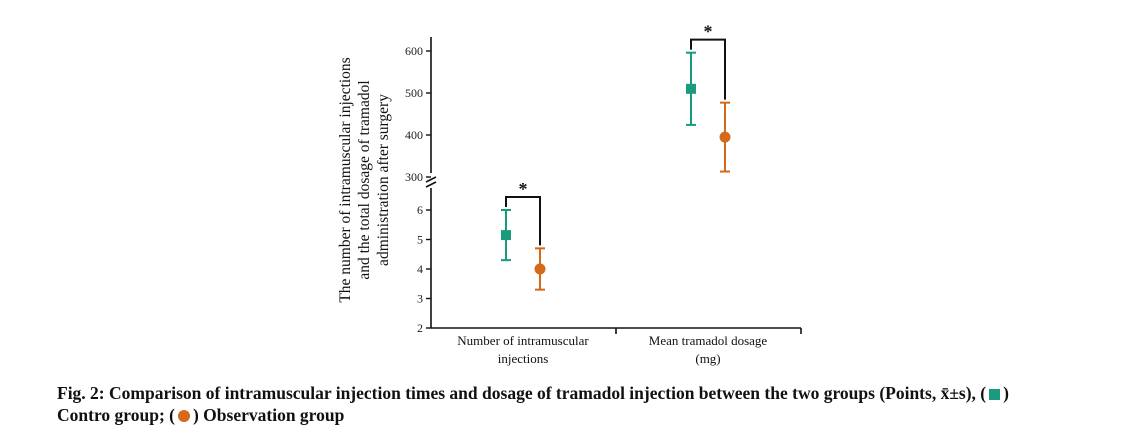 The width and height of the screenshot is (1123, 432). Describe the element at coordinates (383, 180) in the screenshot. I see `y-axis-label-line: administration after surgery` at that location.